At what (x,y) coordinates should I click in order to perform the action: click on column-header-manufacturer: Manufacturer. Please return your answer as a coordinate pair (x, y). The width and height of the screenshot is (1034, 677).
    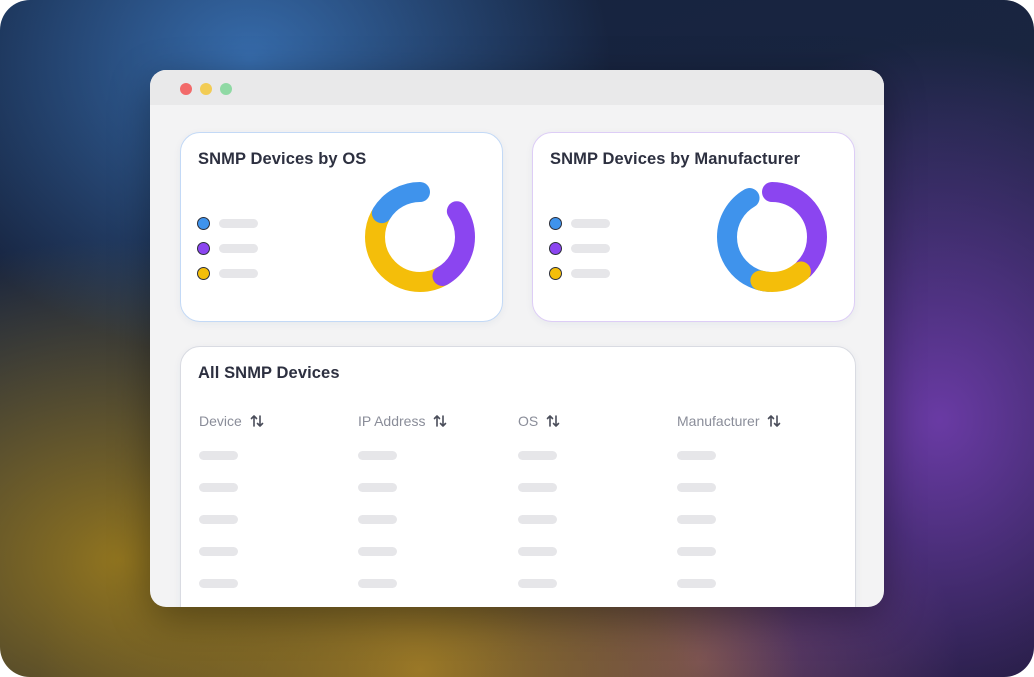
    Looking at the image, I should click on (729, 421).